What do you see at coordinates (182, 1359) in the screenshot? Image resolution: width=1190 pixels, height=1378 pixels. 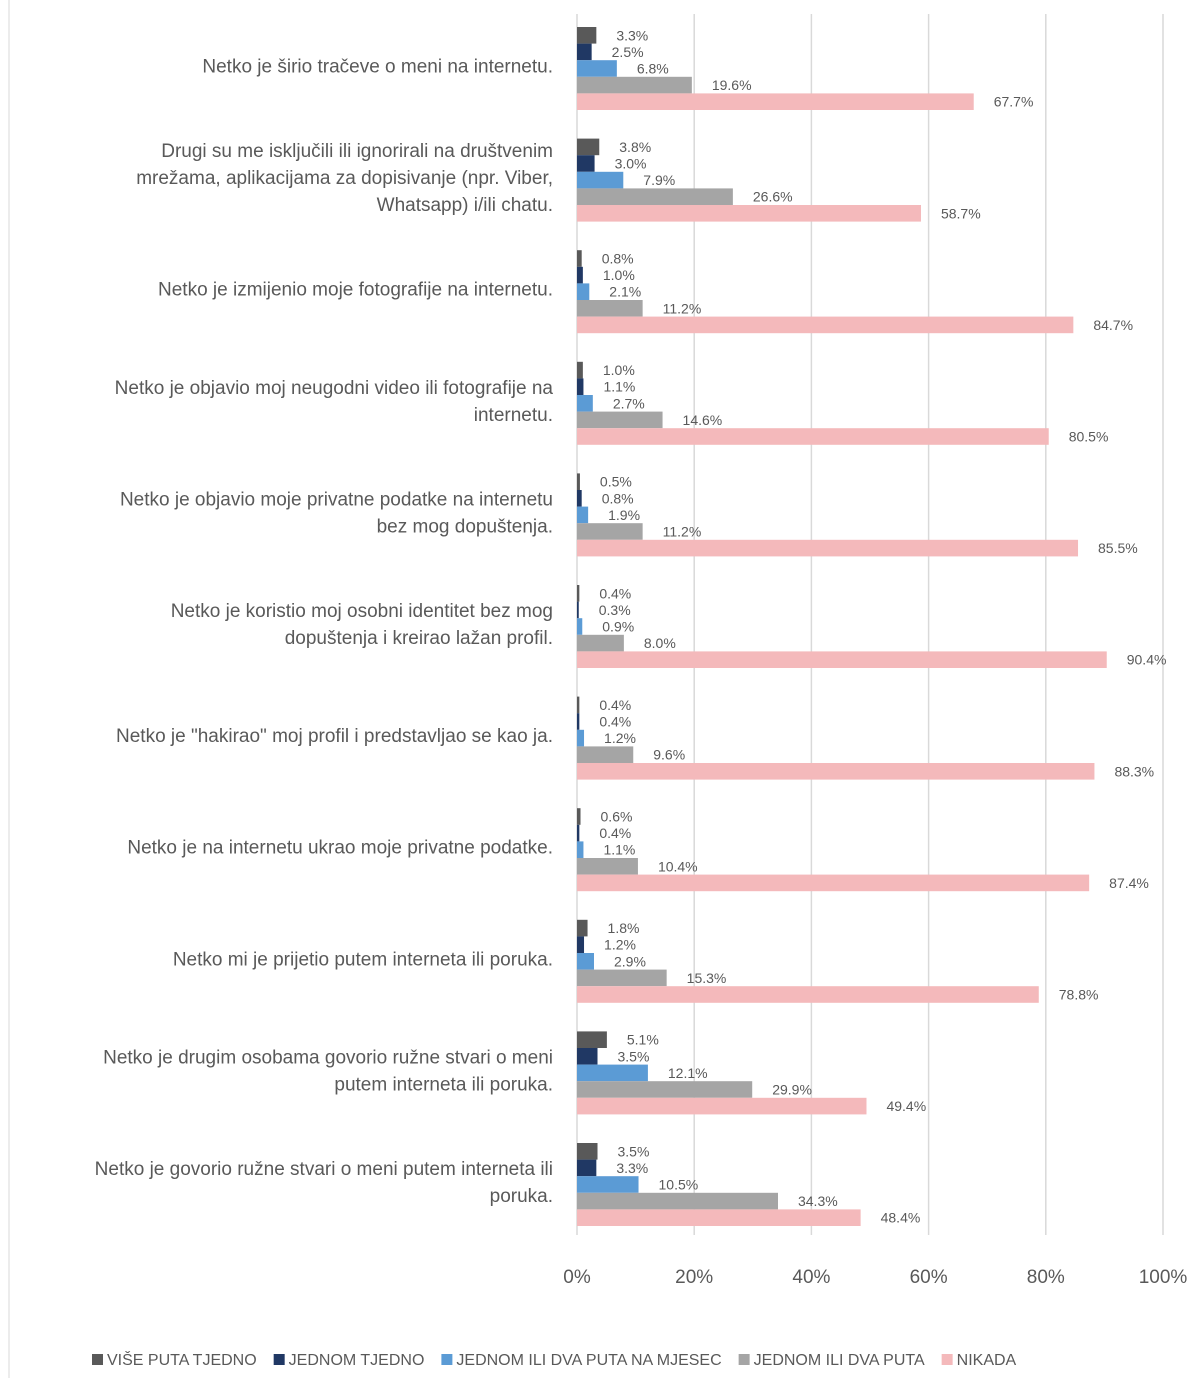 I see `legend-label: VIŠE PUTA TJEDNO` at bounding box center [182, 1359].